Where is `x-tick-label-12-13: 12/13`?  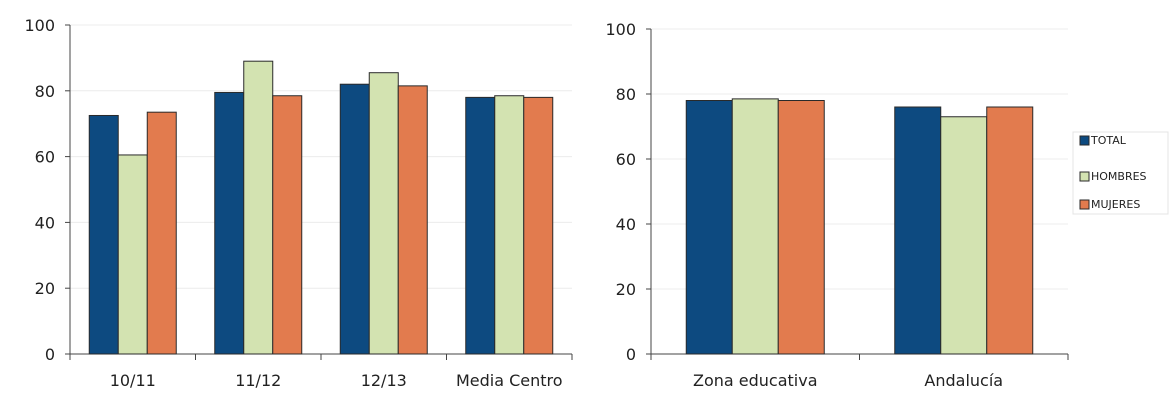
x-tick-label-12-13: 12/13 is located at coordinates (384, 380).